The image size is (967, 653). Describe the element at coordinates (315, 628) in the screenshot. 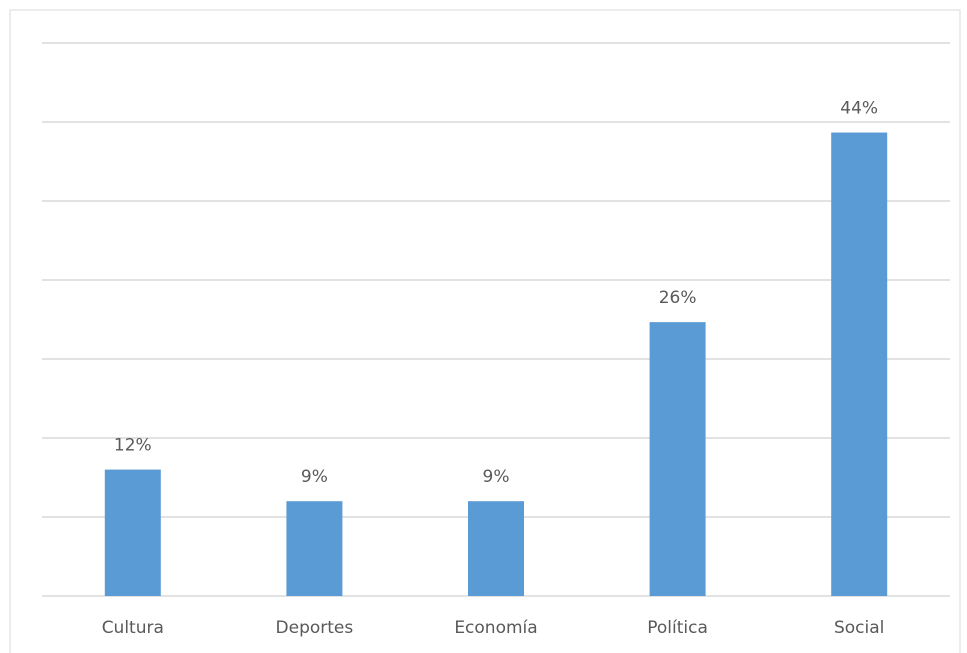

I see `x-tick-label: Deportes` at that location.